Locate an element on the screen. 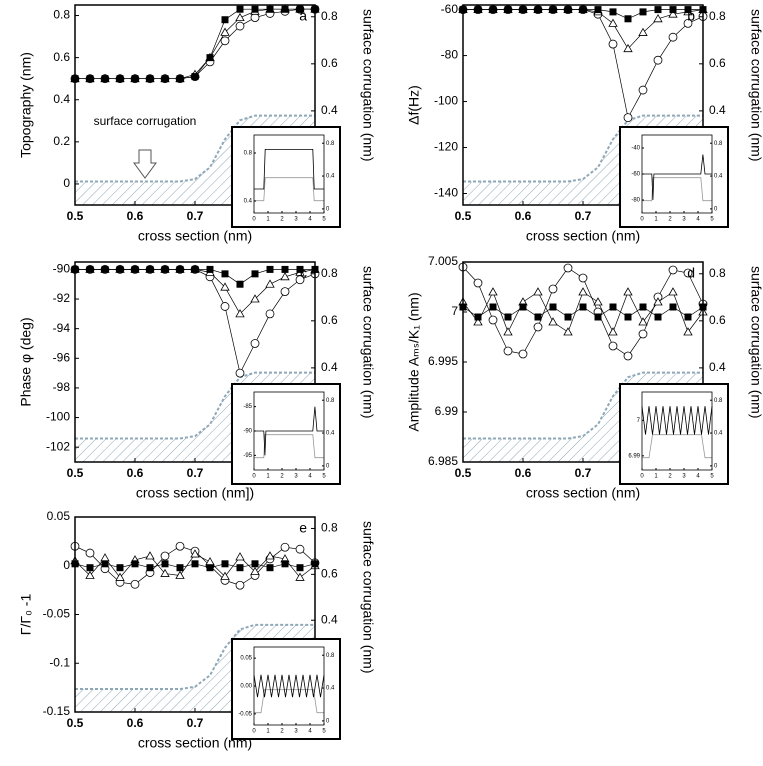 This screenshot has height=766, width=763. y-tick-label: -80 is located at coordinates (635, 201).